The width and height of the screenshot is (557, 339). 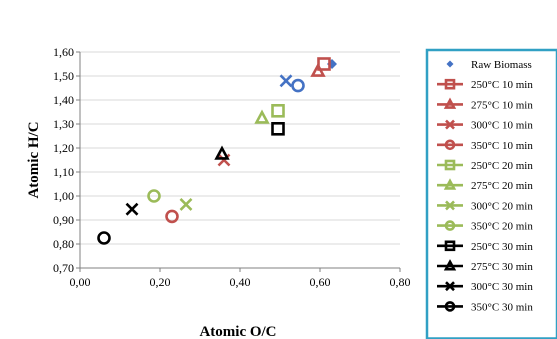 I want to click on legend-label: 250°C 10 min, so click(x=502, y=85).